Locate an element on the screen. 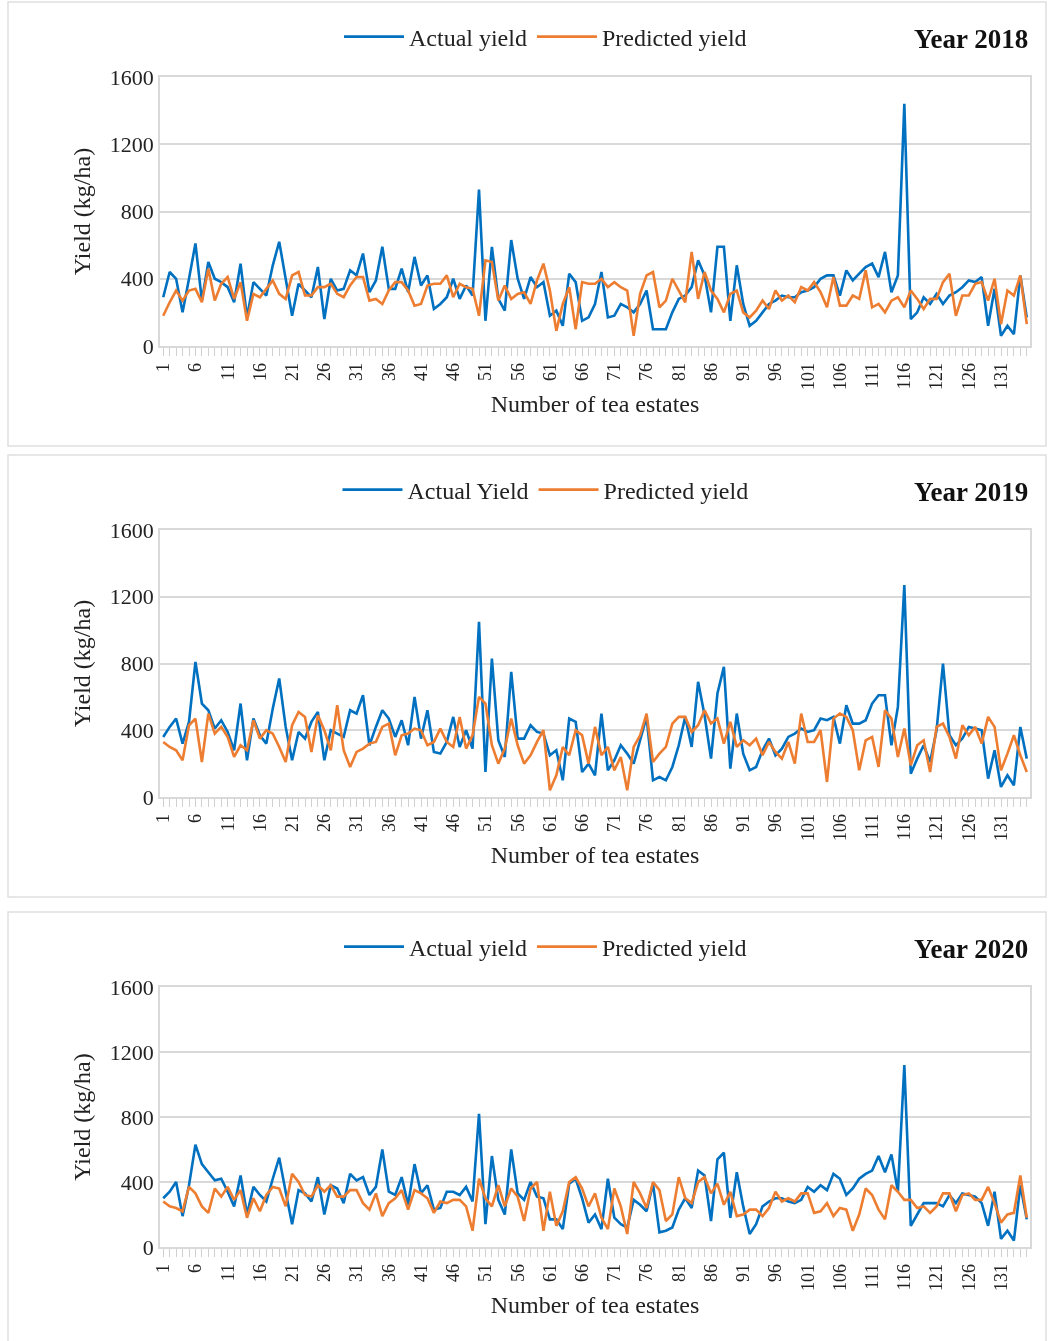 This screenshot has width=1049, height=1341. x-tick-label: 96 is located at coordinates (775, 1272).